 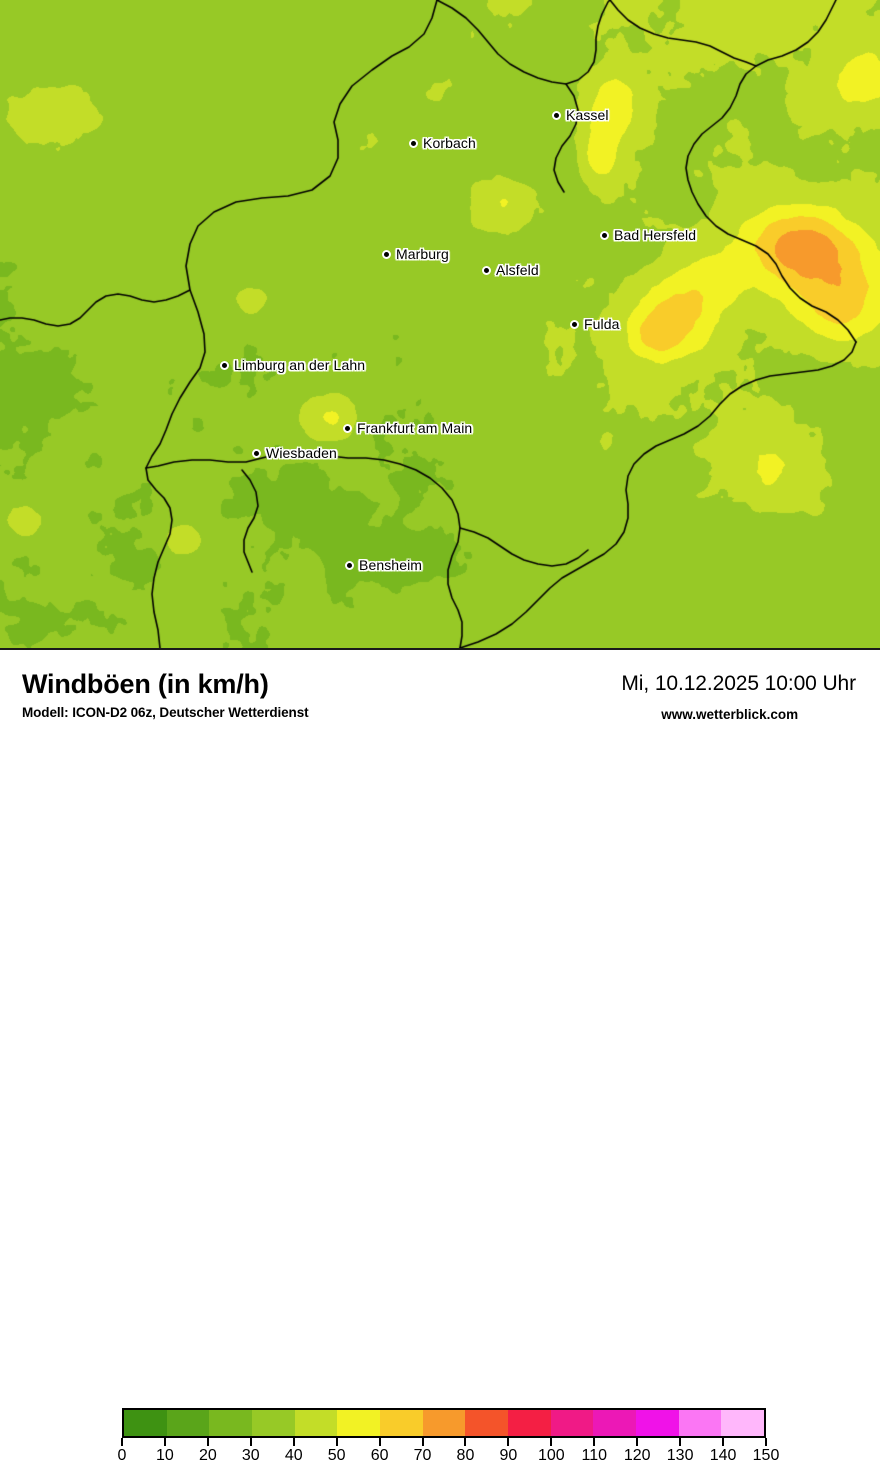 What do you see at coordinates (730, 714) in the screenshot?
I see `site-url-label: www.wetterblick.com` at bounding box center [730, 714].